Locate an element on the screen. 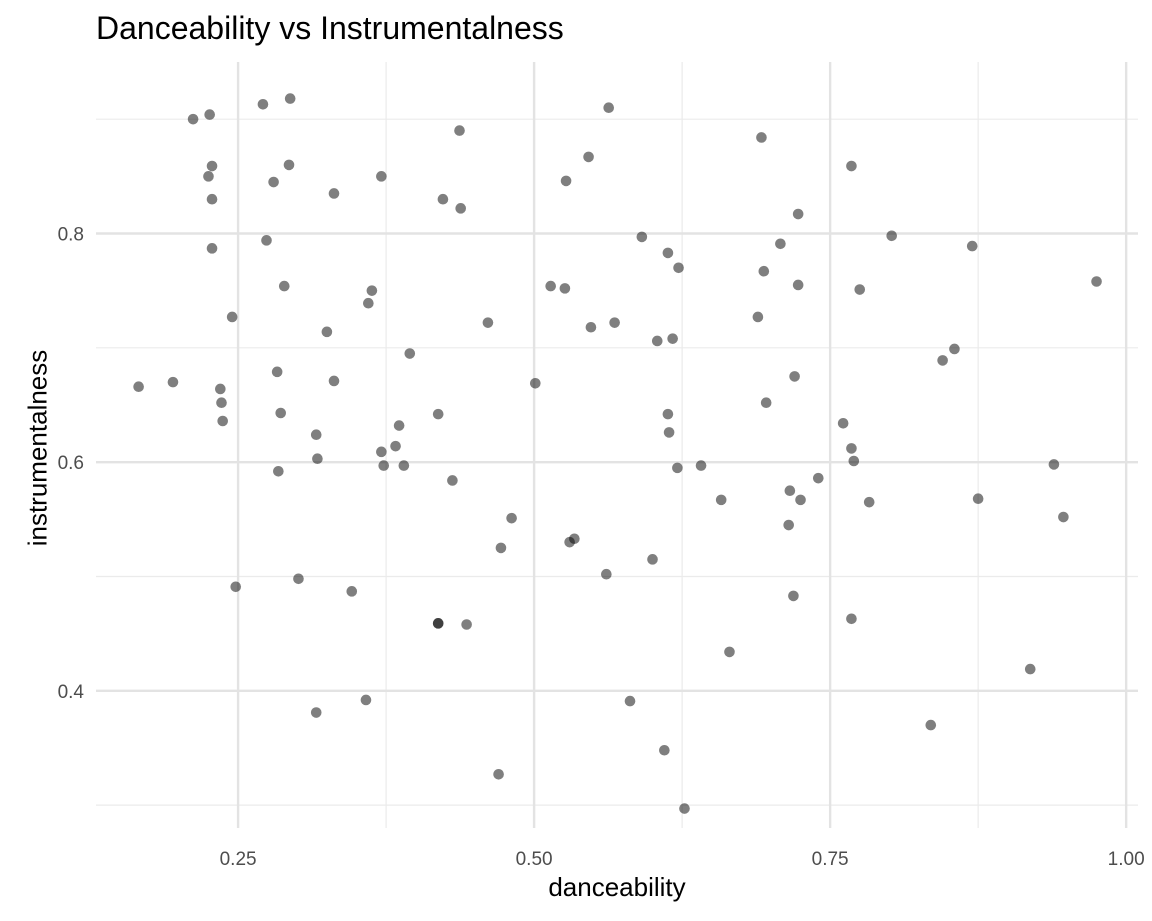 This screenshot has width=1152, height=921. x-axis-title: danceability is located at coordinates (617, 887).